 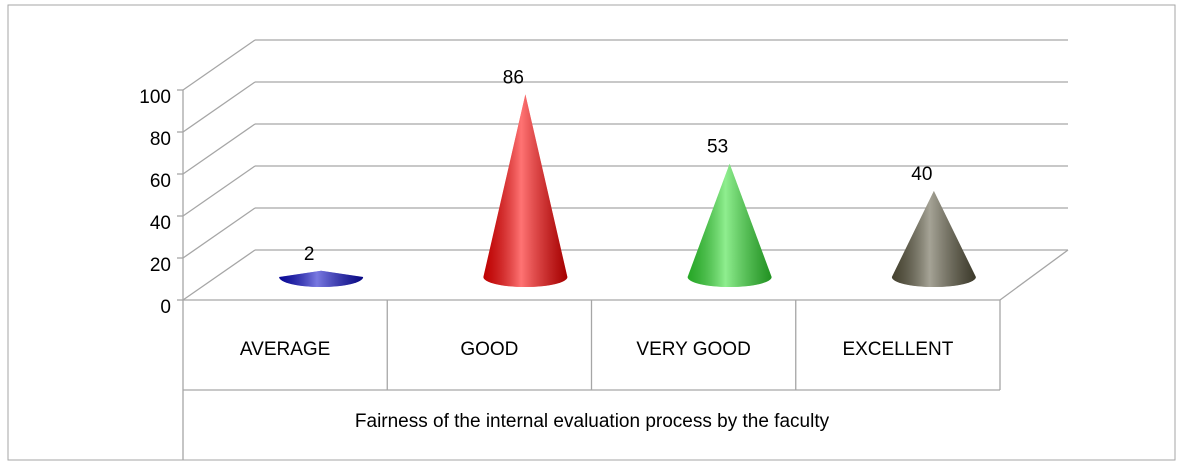 I want to click on data-label: 2, so click(x=309, y=254).